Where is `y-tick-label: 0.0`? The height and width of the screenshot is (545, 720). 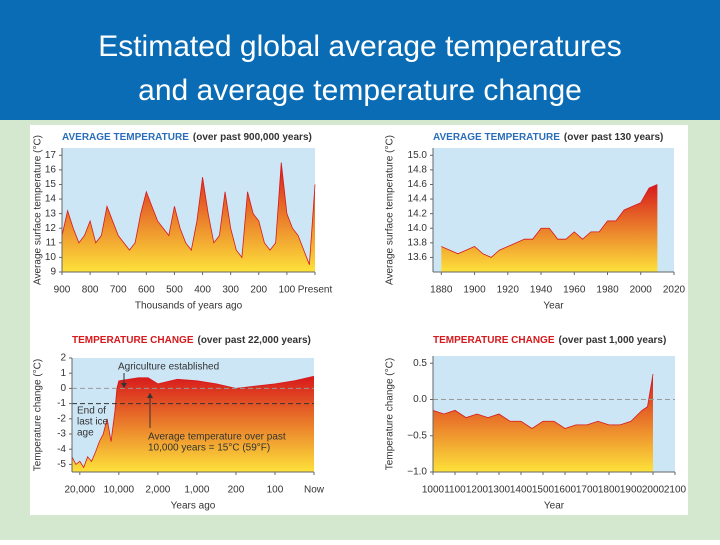 y-tick-label: 0.0 is located at coordinates (420, 399).